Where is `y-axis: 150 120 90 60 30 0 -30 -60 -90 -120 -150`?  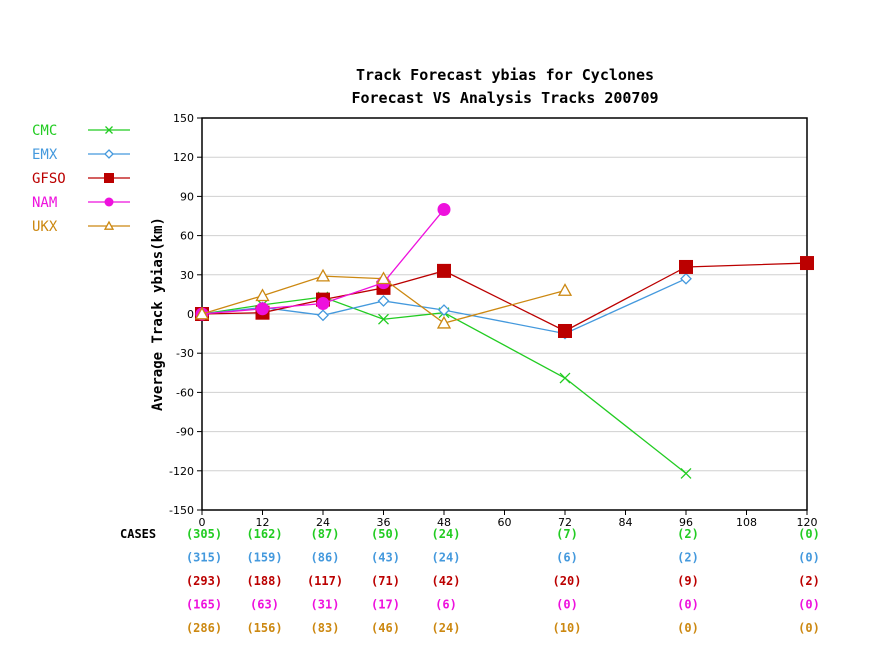
y-axis: 150 120 90 60 30 0 -30 -60 -90 -120 -150 is located at coordinates (185, 314).